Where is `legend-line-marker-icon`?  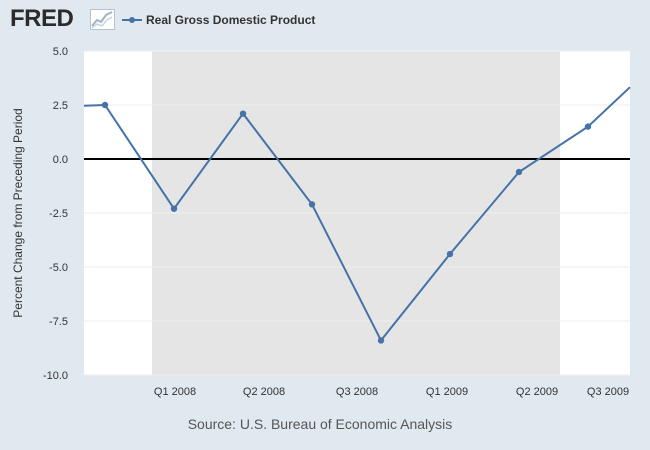
legend-line-marker-icon is located at coordinates (132, 20).